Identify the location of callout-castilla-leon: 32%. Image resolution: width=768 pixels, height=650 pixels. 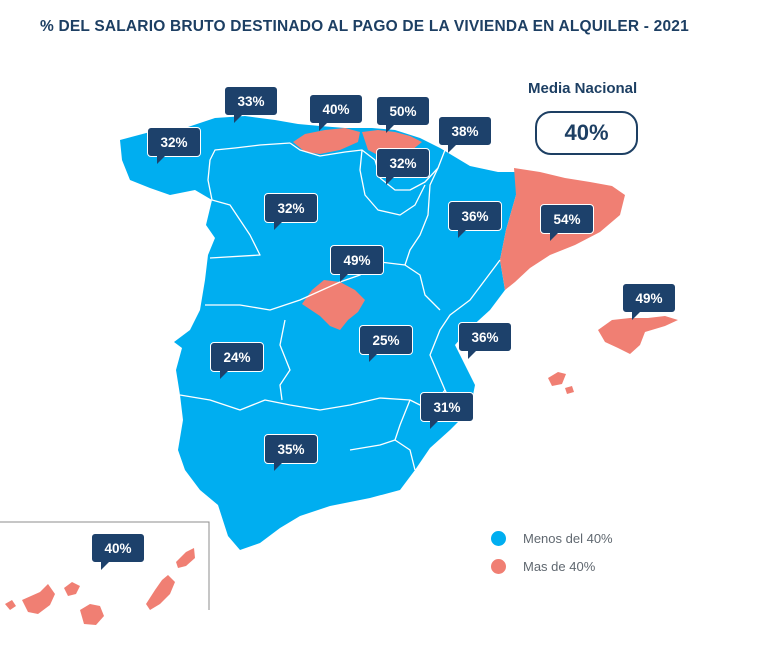
(291, 211).